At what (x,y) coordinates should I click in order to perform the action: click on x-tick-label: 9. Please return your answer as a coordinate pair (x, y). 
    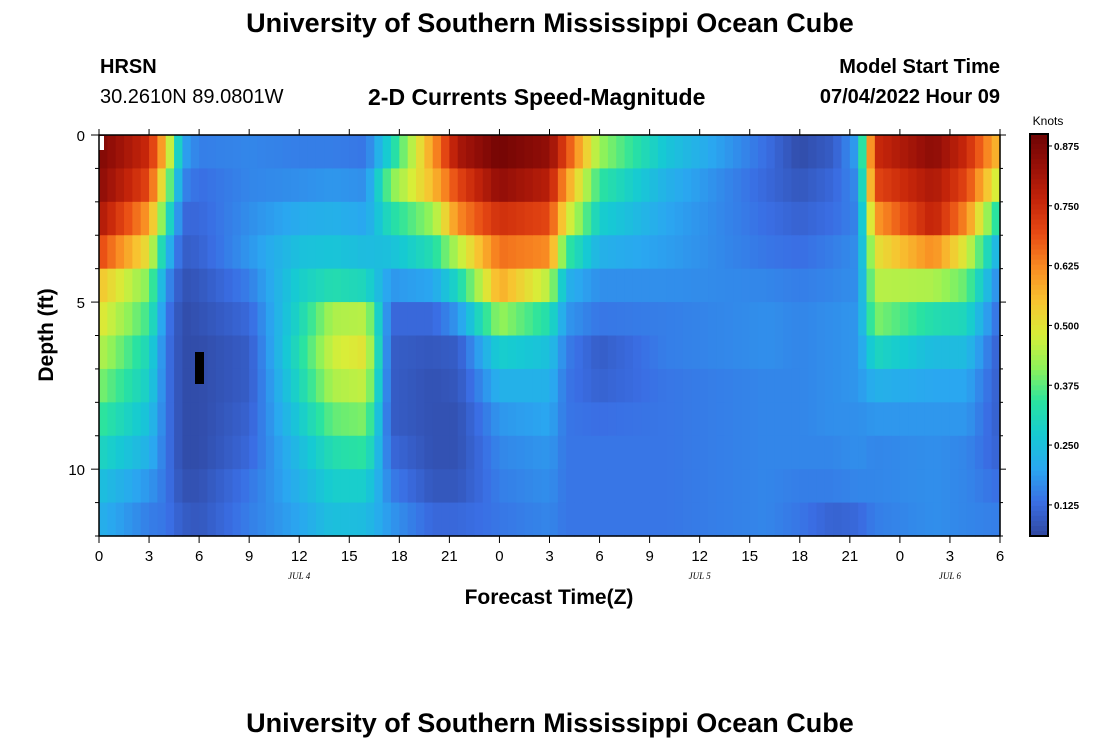
    Looking at the image, I should click on (649, 556).